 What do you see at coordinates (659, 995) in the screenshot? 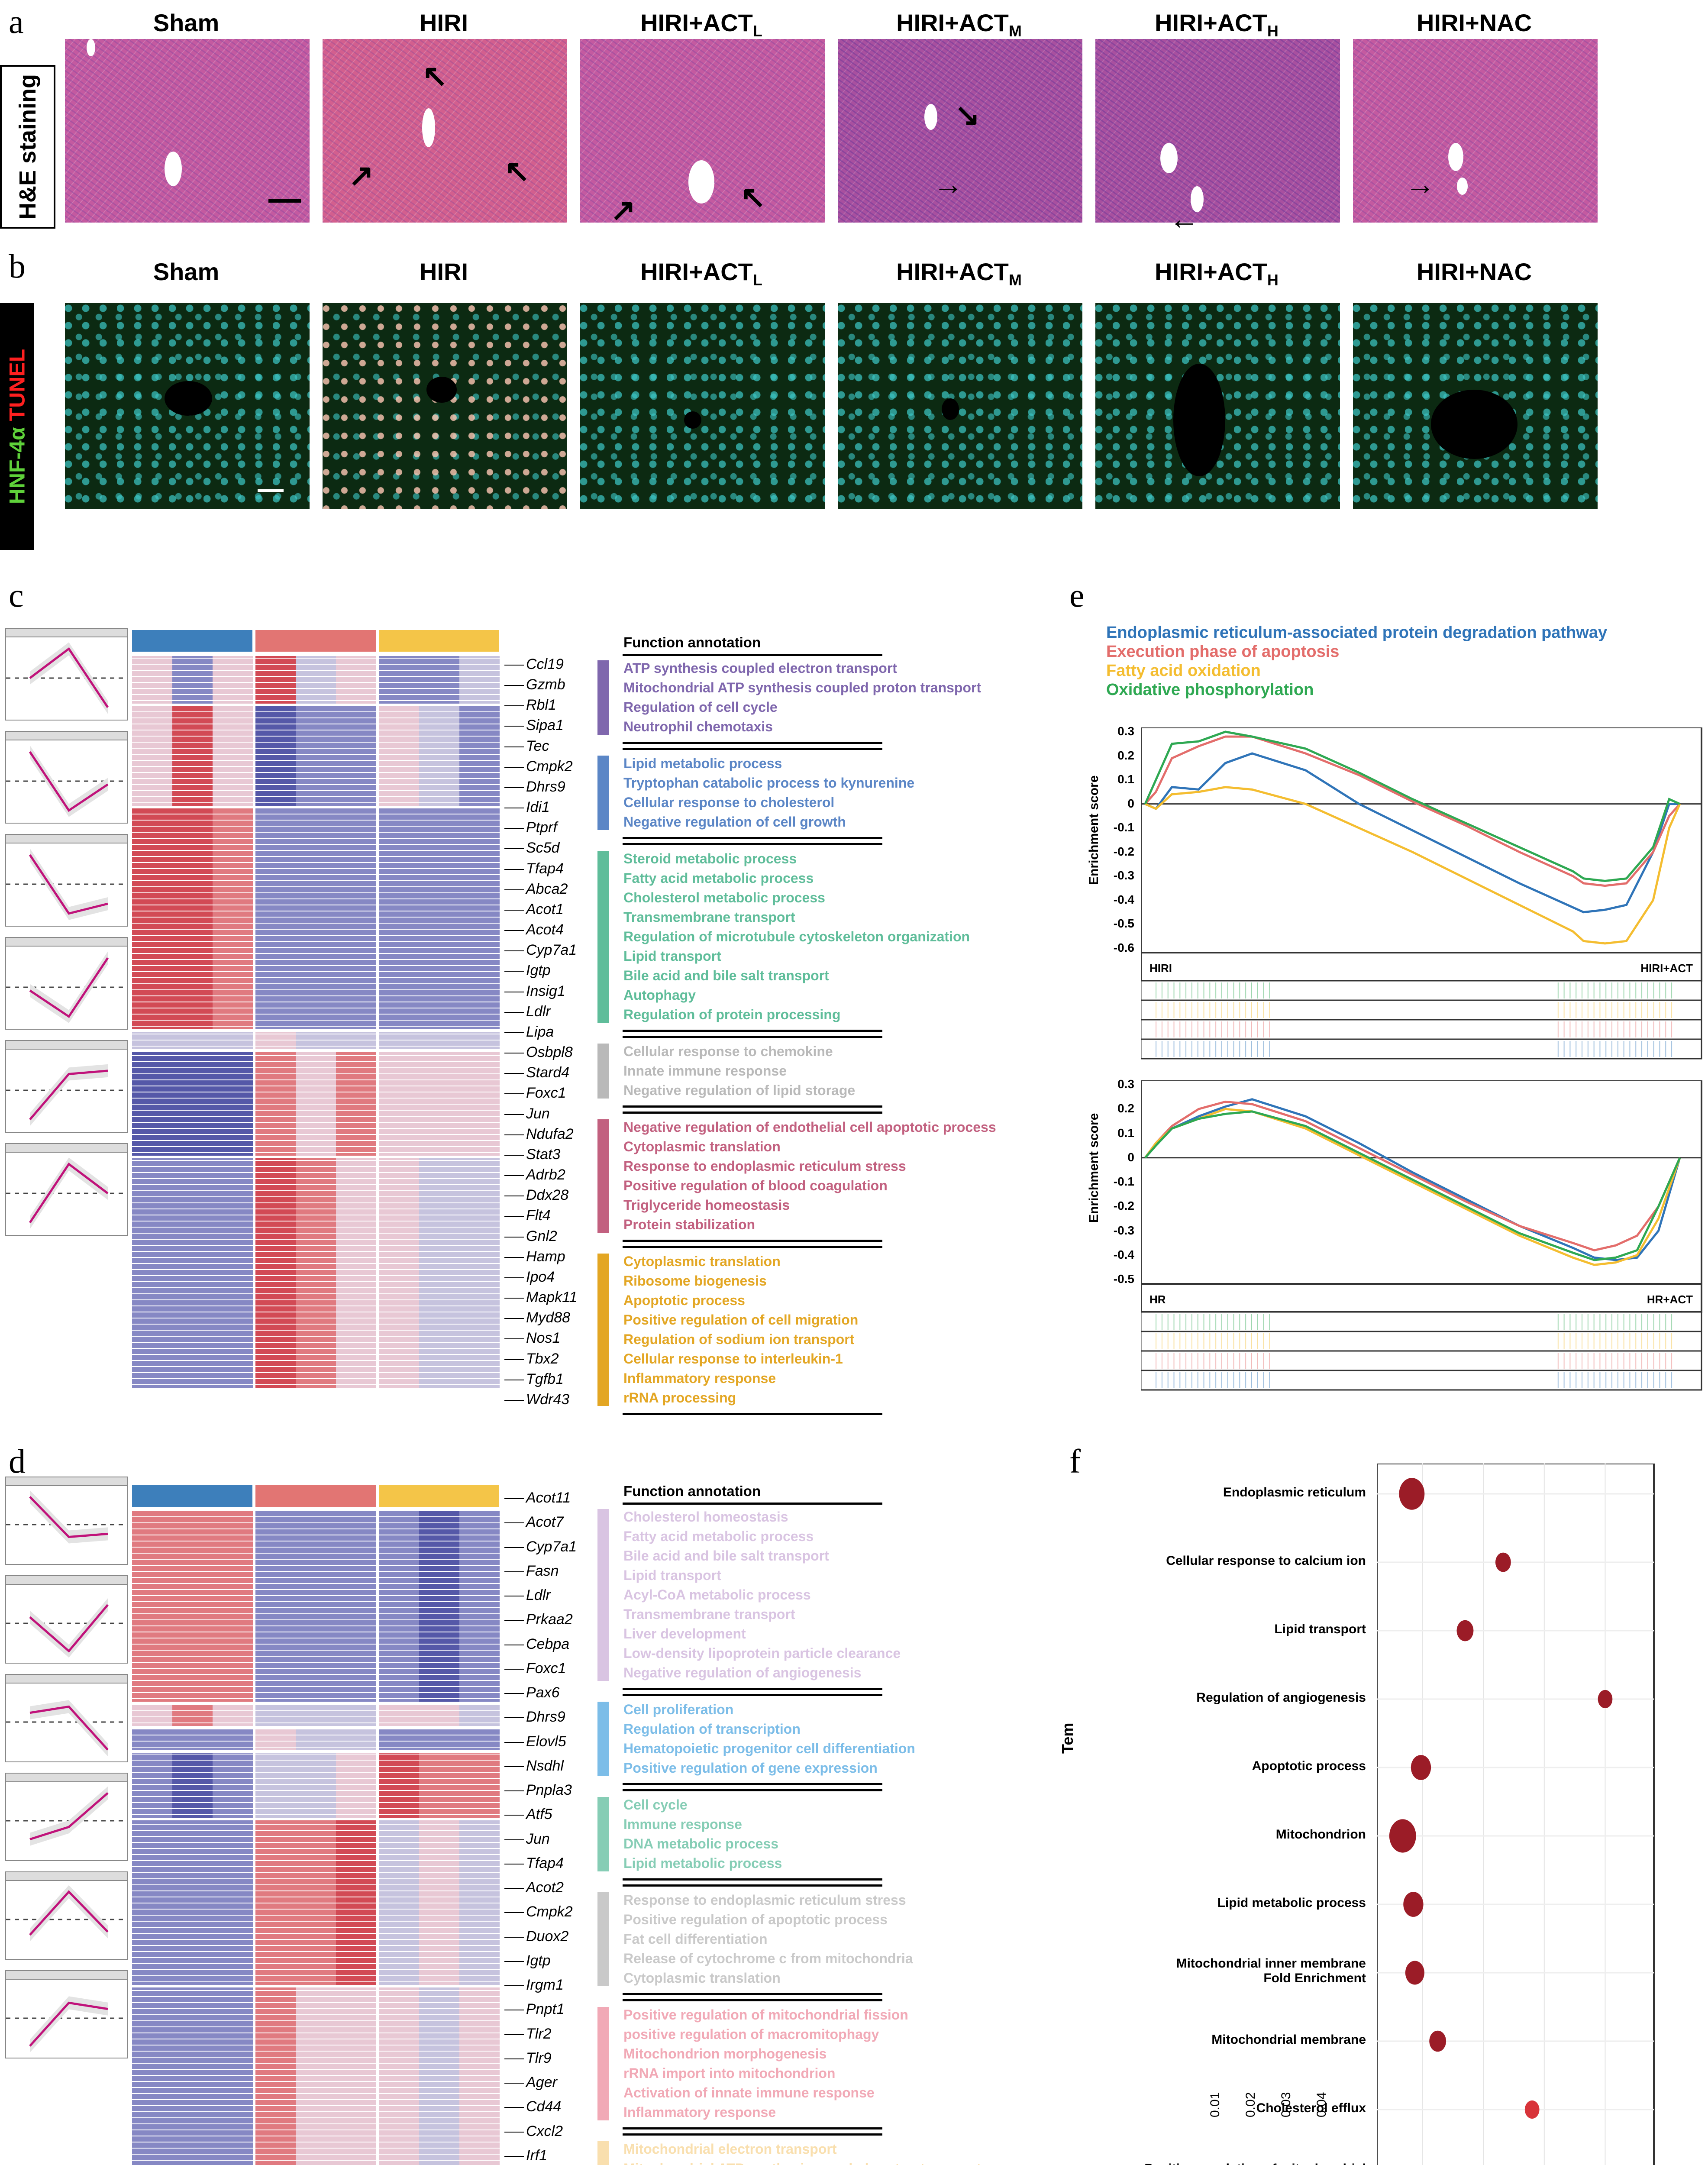
I see `function-term: Autophagy` at bounding box center [659, 995].